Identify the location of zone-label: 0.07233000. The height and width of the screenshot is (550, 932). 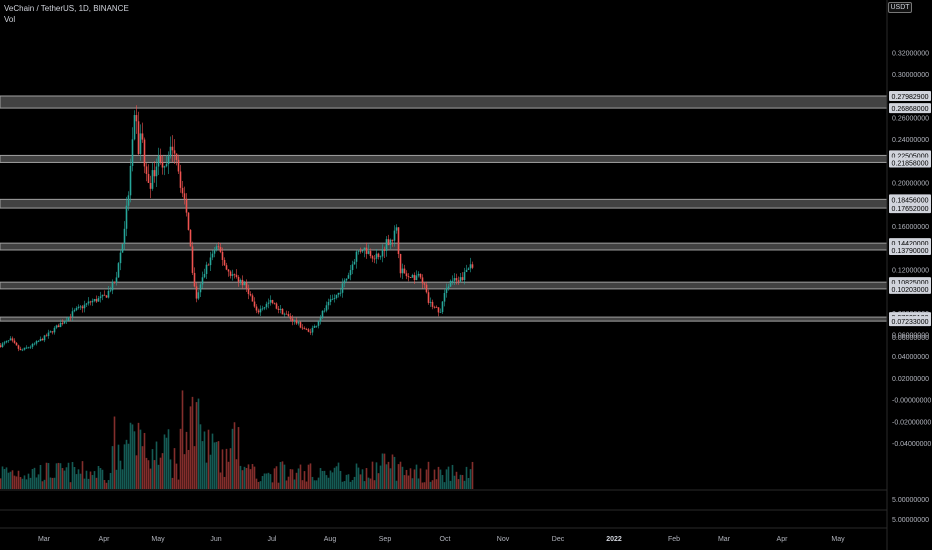
(910, 322).